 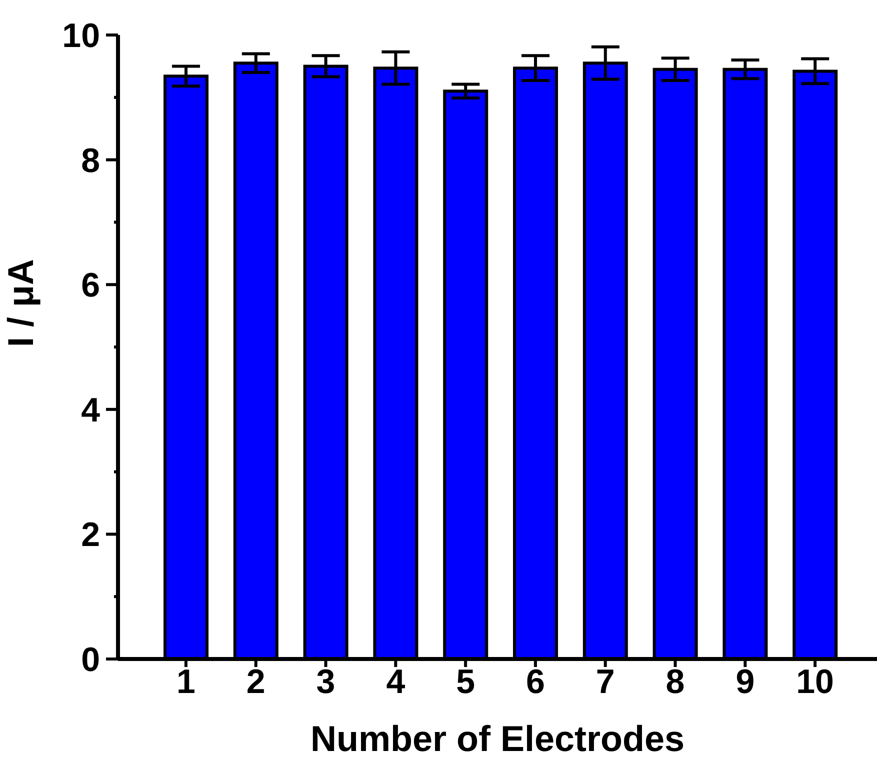 I want to click on x-tick-label: 9, so click(x=745, y=682).